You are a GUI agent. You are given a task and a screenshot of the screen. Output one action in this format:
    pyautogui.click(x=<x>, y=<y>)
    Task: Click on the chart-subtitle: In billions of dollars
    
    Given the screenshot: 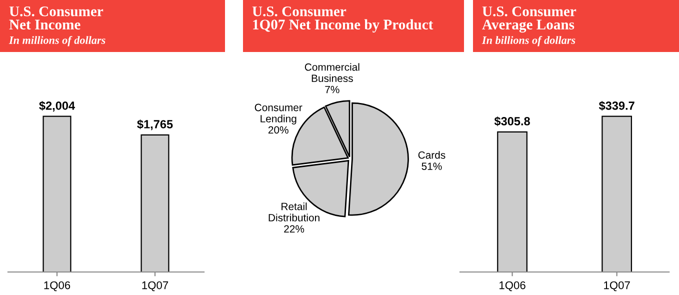 What is the action you would take?
    pyautogui.click(x=529, y=41)
    